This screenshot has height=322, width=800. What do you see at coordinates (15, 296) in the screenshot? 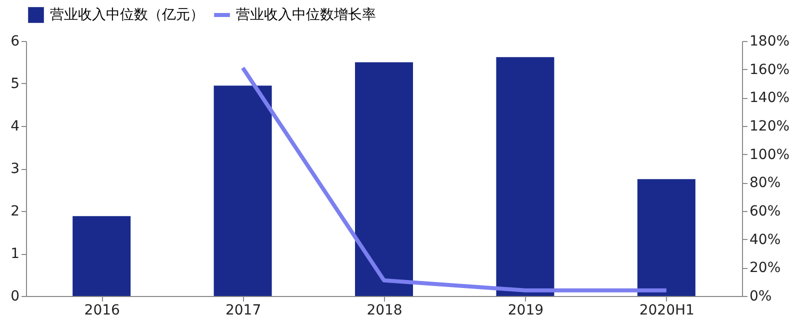
I see `y-tick-label: 0` at bounding box center [15, 296].